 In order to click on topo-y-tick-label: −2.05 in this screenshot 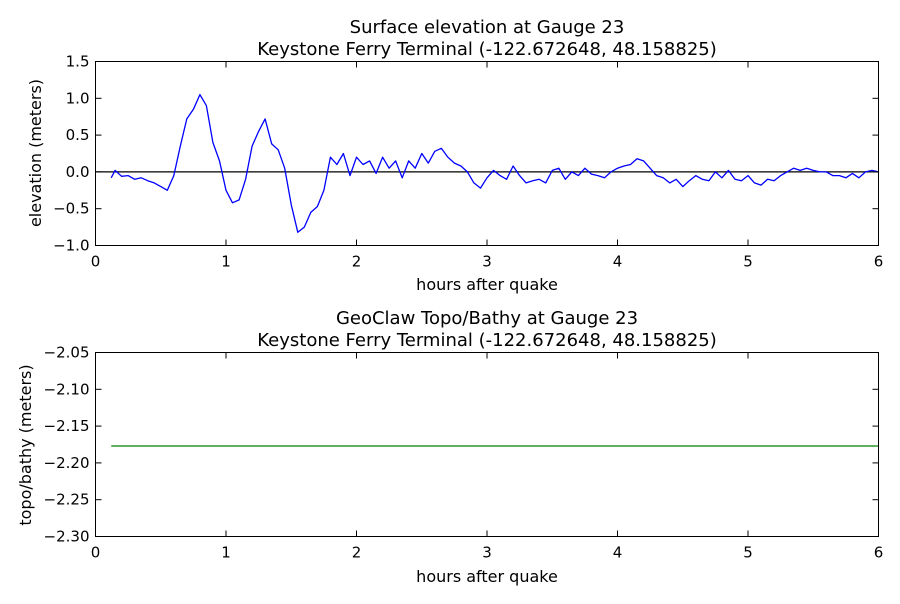, I will do `click(67, 353)`.